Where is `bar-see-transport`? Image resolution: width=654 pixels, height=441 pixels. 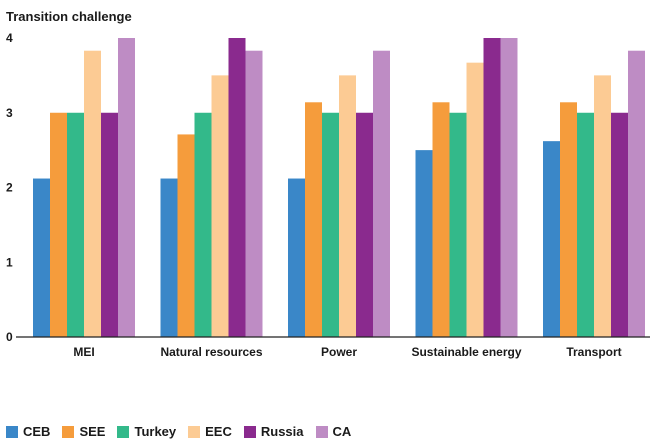 bar-see-transport is located at coordinates (568, 219).